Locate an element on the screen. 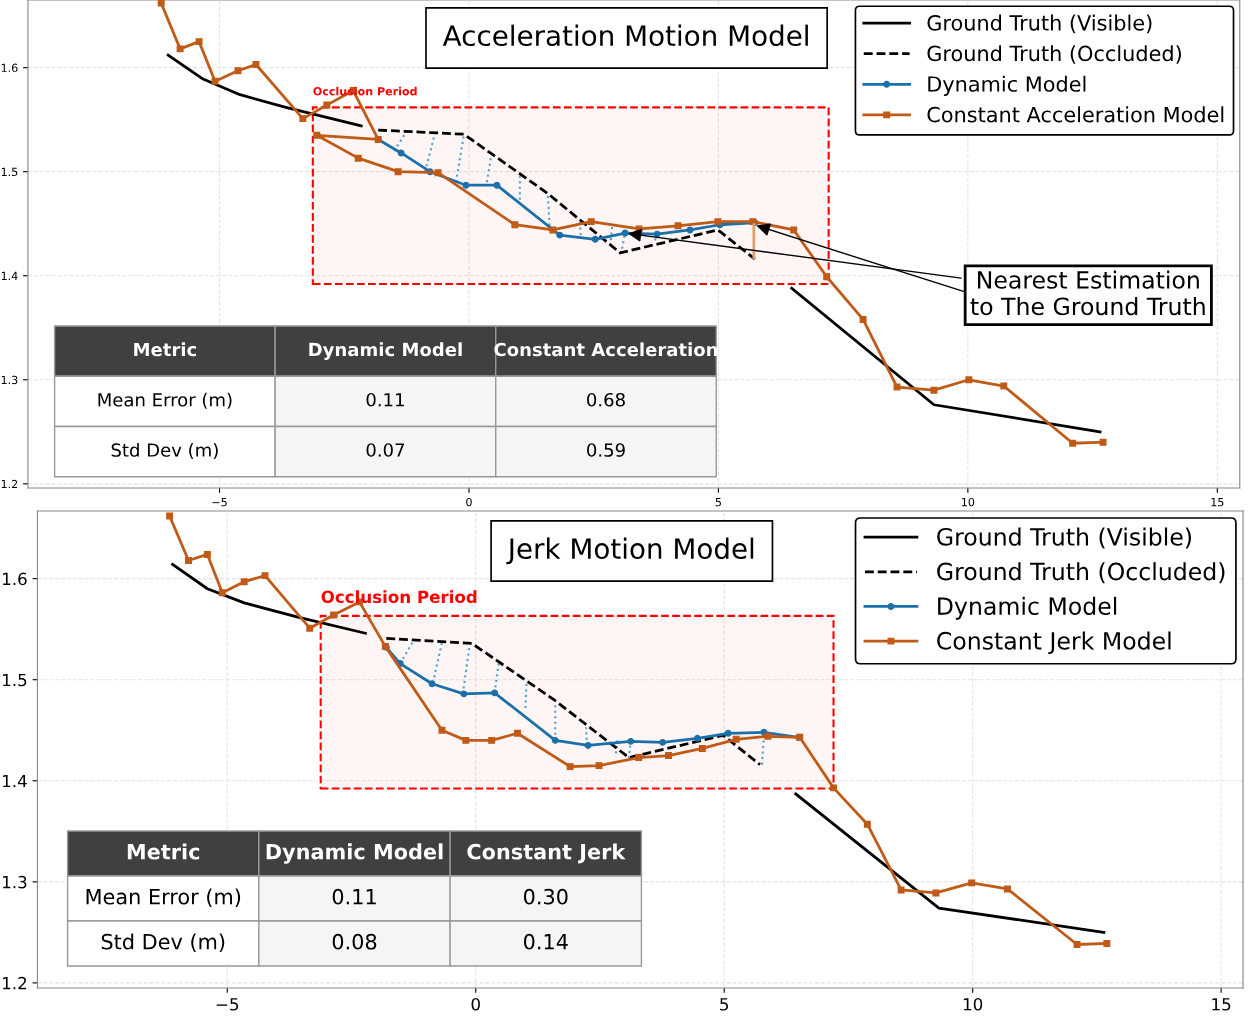  annotation: 0.30 is located at coordinates (545, 896).